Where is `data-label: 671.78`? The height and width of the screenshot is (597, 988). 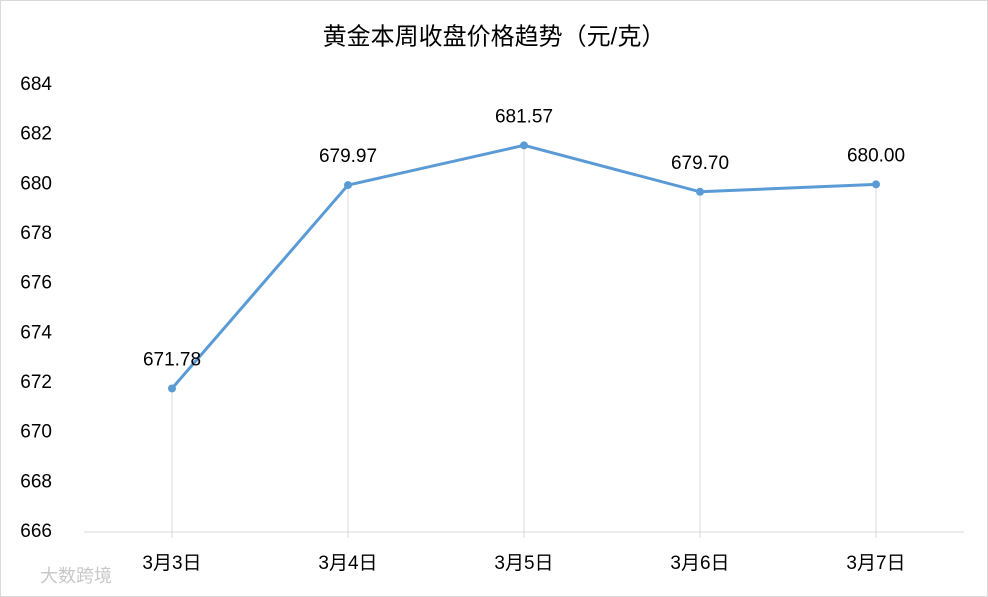
data-label: 671.78 is located at coordinates (172, 359).